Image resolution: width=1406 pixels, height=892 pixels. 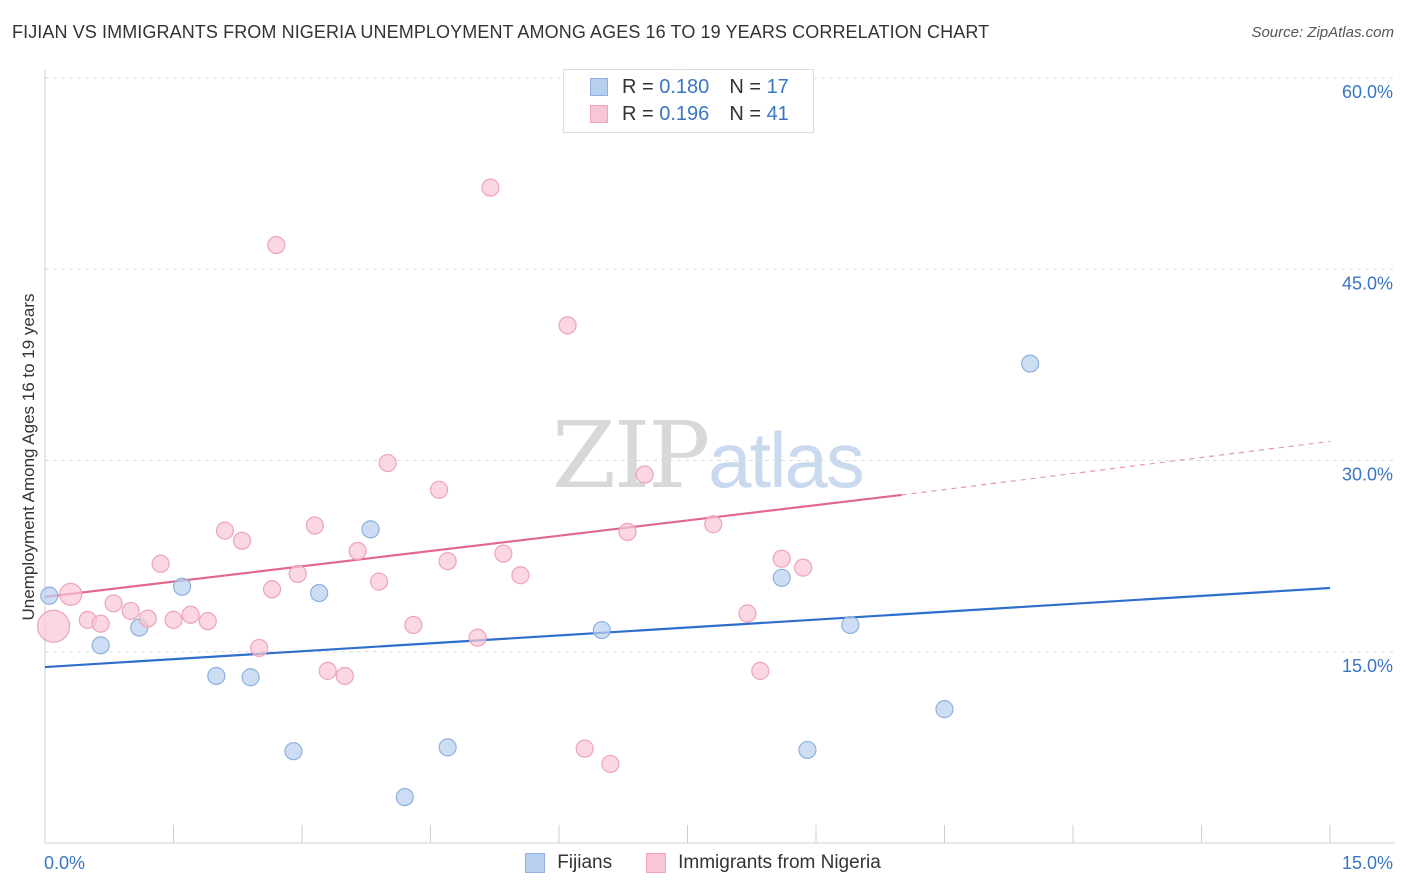 I want to click on legend-row-nigeria: R = 0.196 N = 41, so click(x=689, y=114).